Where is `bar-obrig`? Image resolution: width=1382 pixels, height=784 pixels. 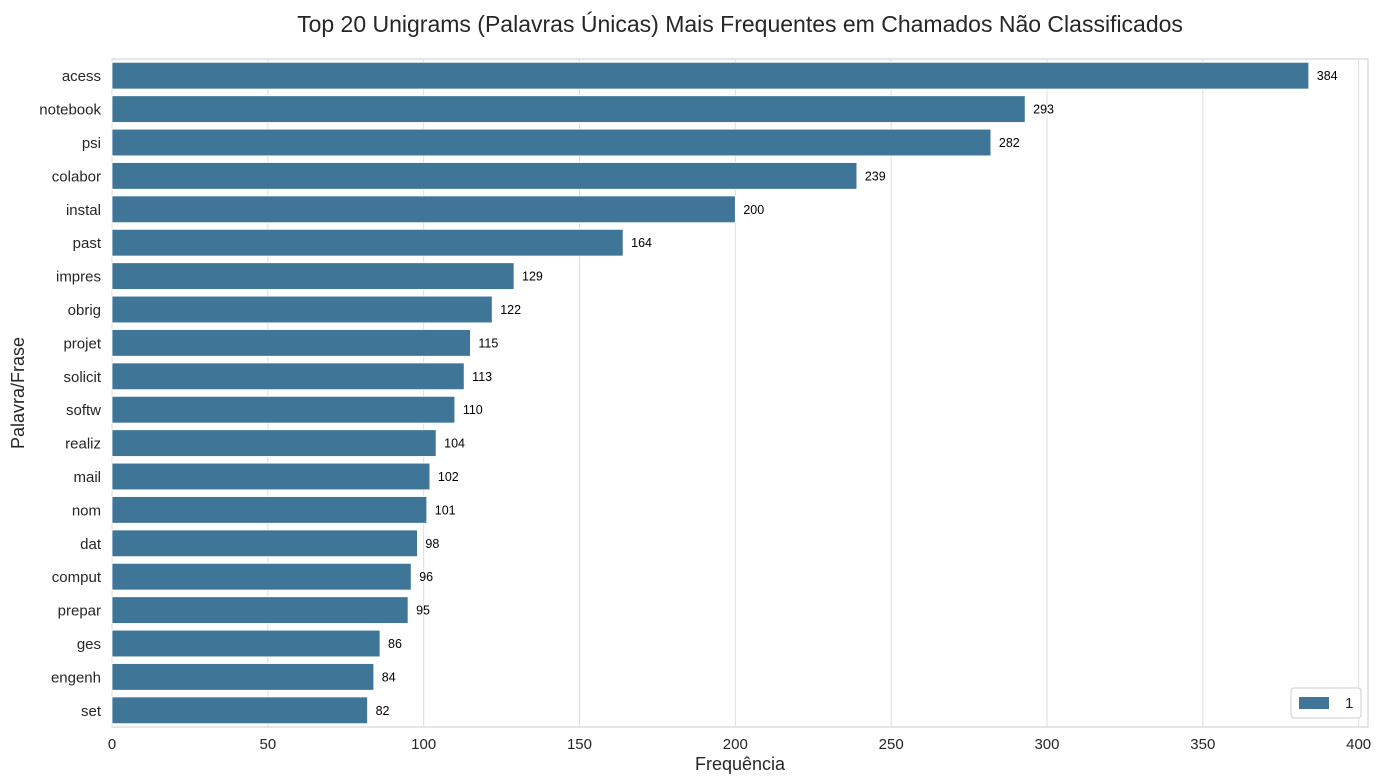 bar-obrig is located at coordinates (302, 309).